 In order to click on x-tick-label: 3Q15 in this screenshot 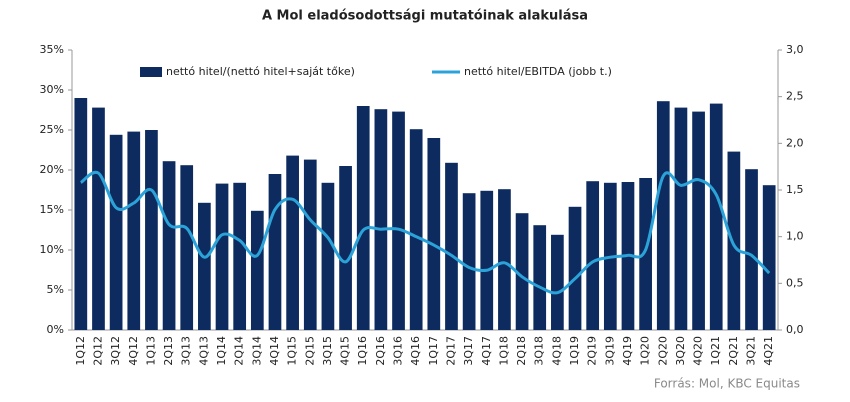, I will do `click(327, 351)`.